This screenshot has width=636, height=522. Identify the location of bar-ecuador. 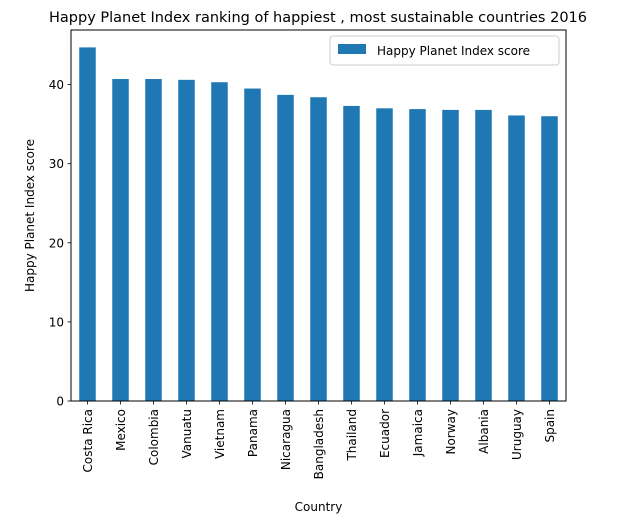
(384, 254).